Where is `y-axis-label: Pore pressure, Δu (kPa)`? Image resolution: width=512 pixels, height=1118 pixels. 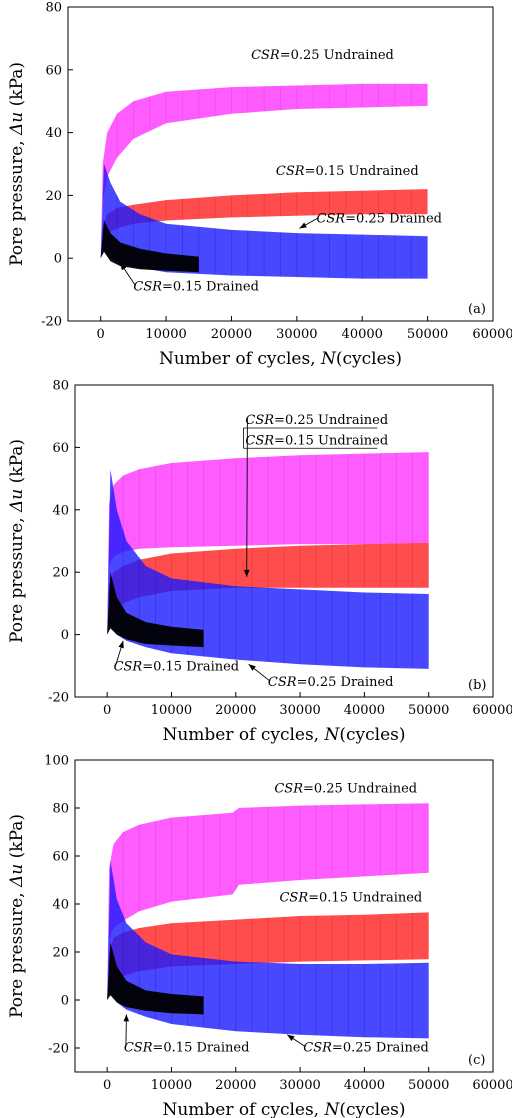
y-axis-label: Pore pressure, Δu (kPa) is located at coordinates (17, 541).